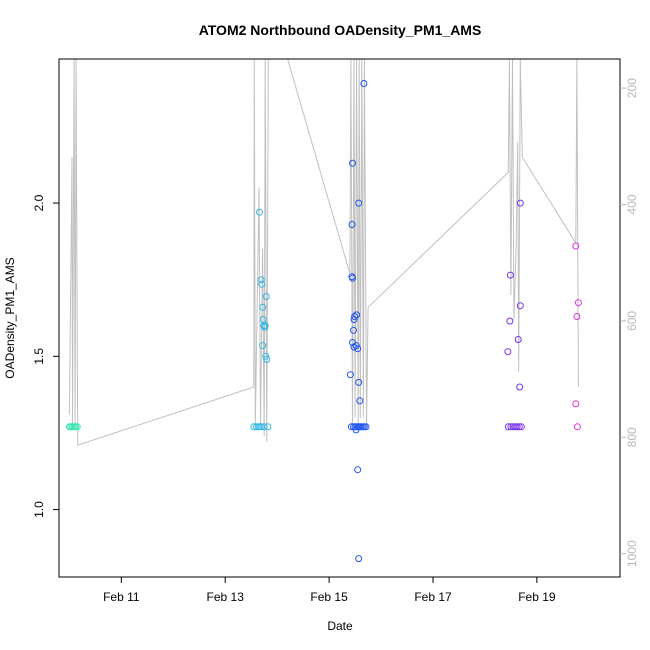 Image resolution: width=650 pixels, height=650 pixels. What do you see at coordinates (340, 30) in the screenshot?
I see `chart-title: ATOM2 Northbound OADensity_PM1_AMS` at bounding box center [340, 30].